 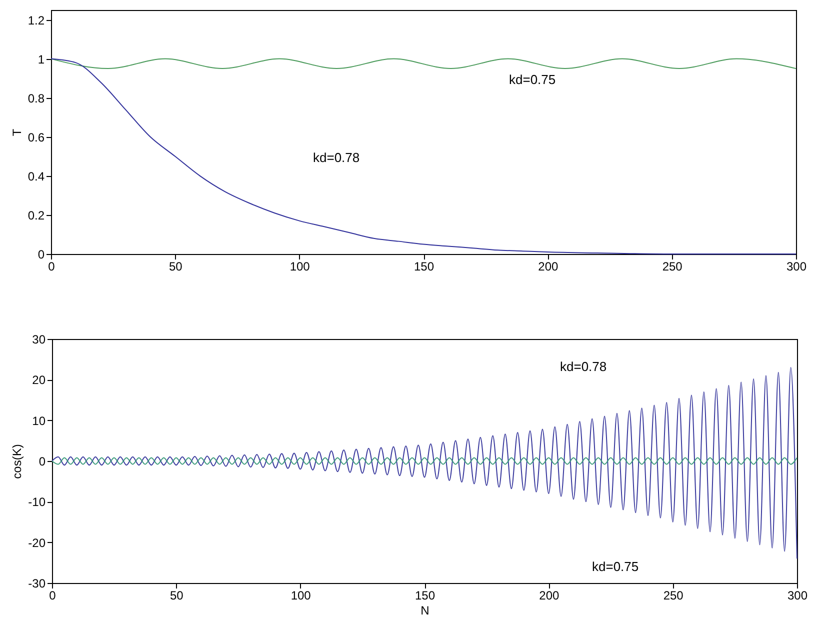 What do you see at coordinates (37, 583) in the screenshot?
I see `y-tick-label: -30` at bounding box center [37, 583].